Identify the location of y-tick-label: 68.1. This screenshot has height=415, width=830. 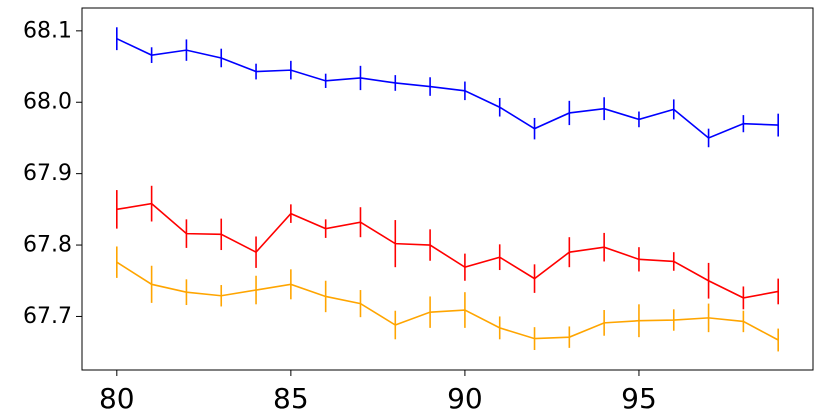
(47, 30).